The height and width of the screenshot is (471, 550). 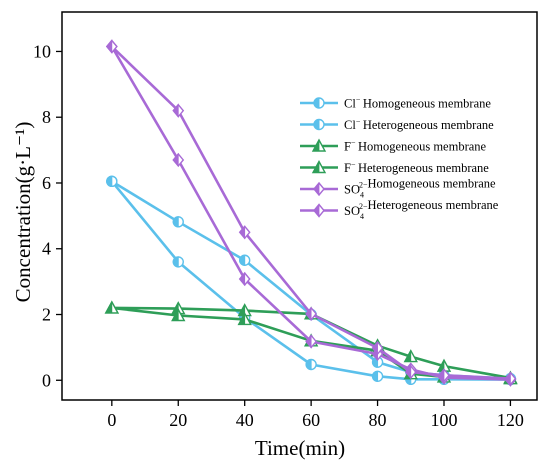 What do you see at coordinates (378, 420) in the screenshot?
I see `x-tick-label: 80` at bounding box center [378, 420].